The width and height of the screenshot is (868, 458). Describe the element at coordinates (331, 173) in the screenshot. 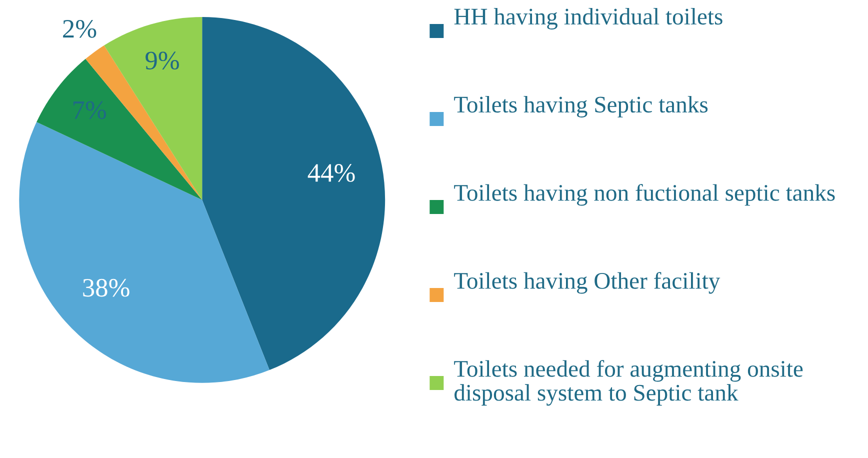

I see `data-label: 44%` at that location.